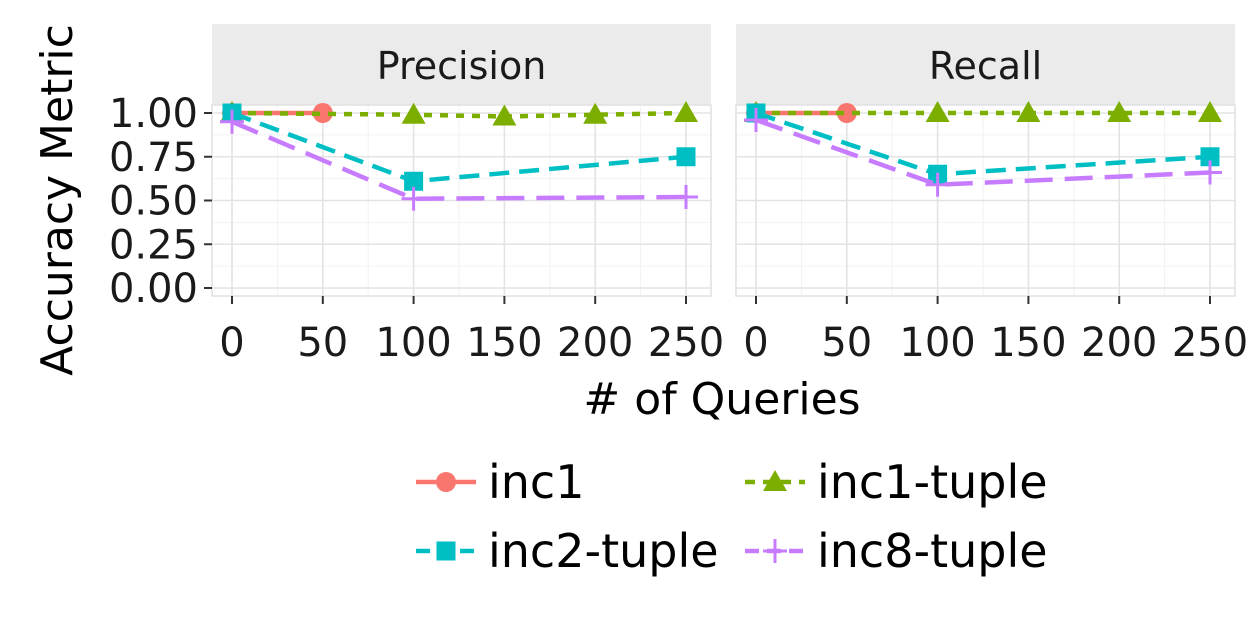 This screenshot has width=1259, height=629. What do you see at coordinates (153, 158) in the screenshot?
I see `y-tick-label: 0.75` at bounding box center [153, 158].